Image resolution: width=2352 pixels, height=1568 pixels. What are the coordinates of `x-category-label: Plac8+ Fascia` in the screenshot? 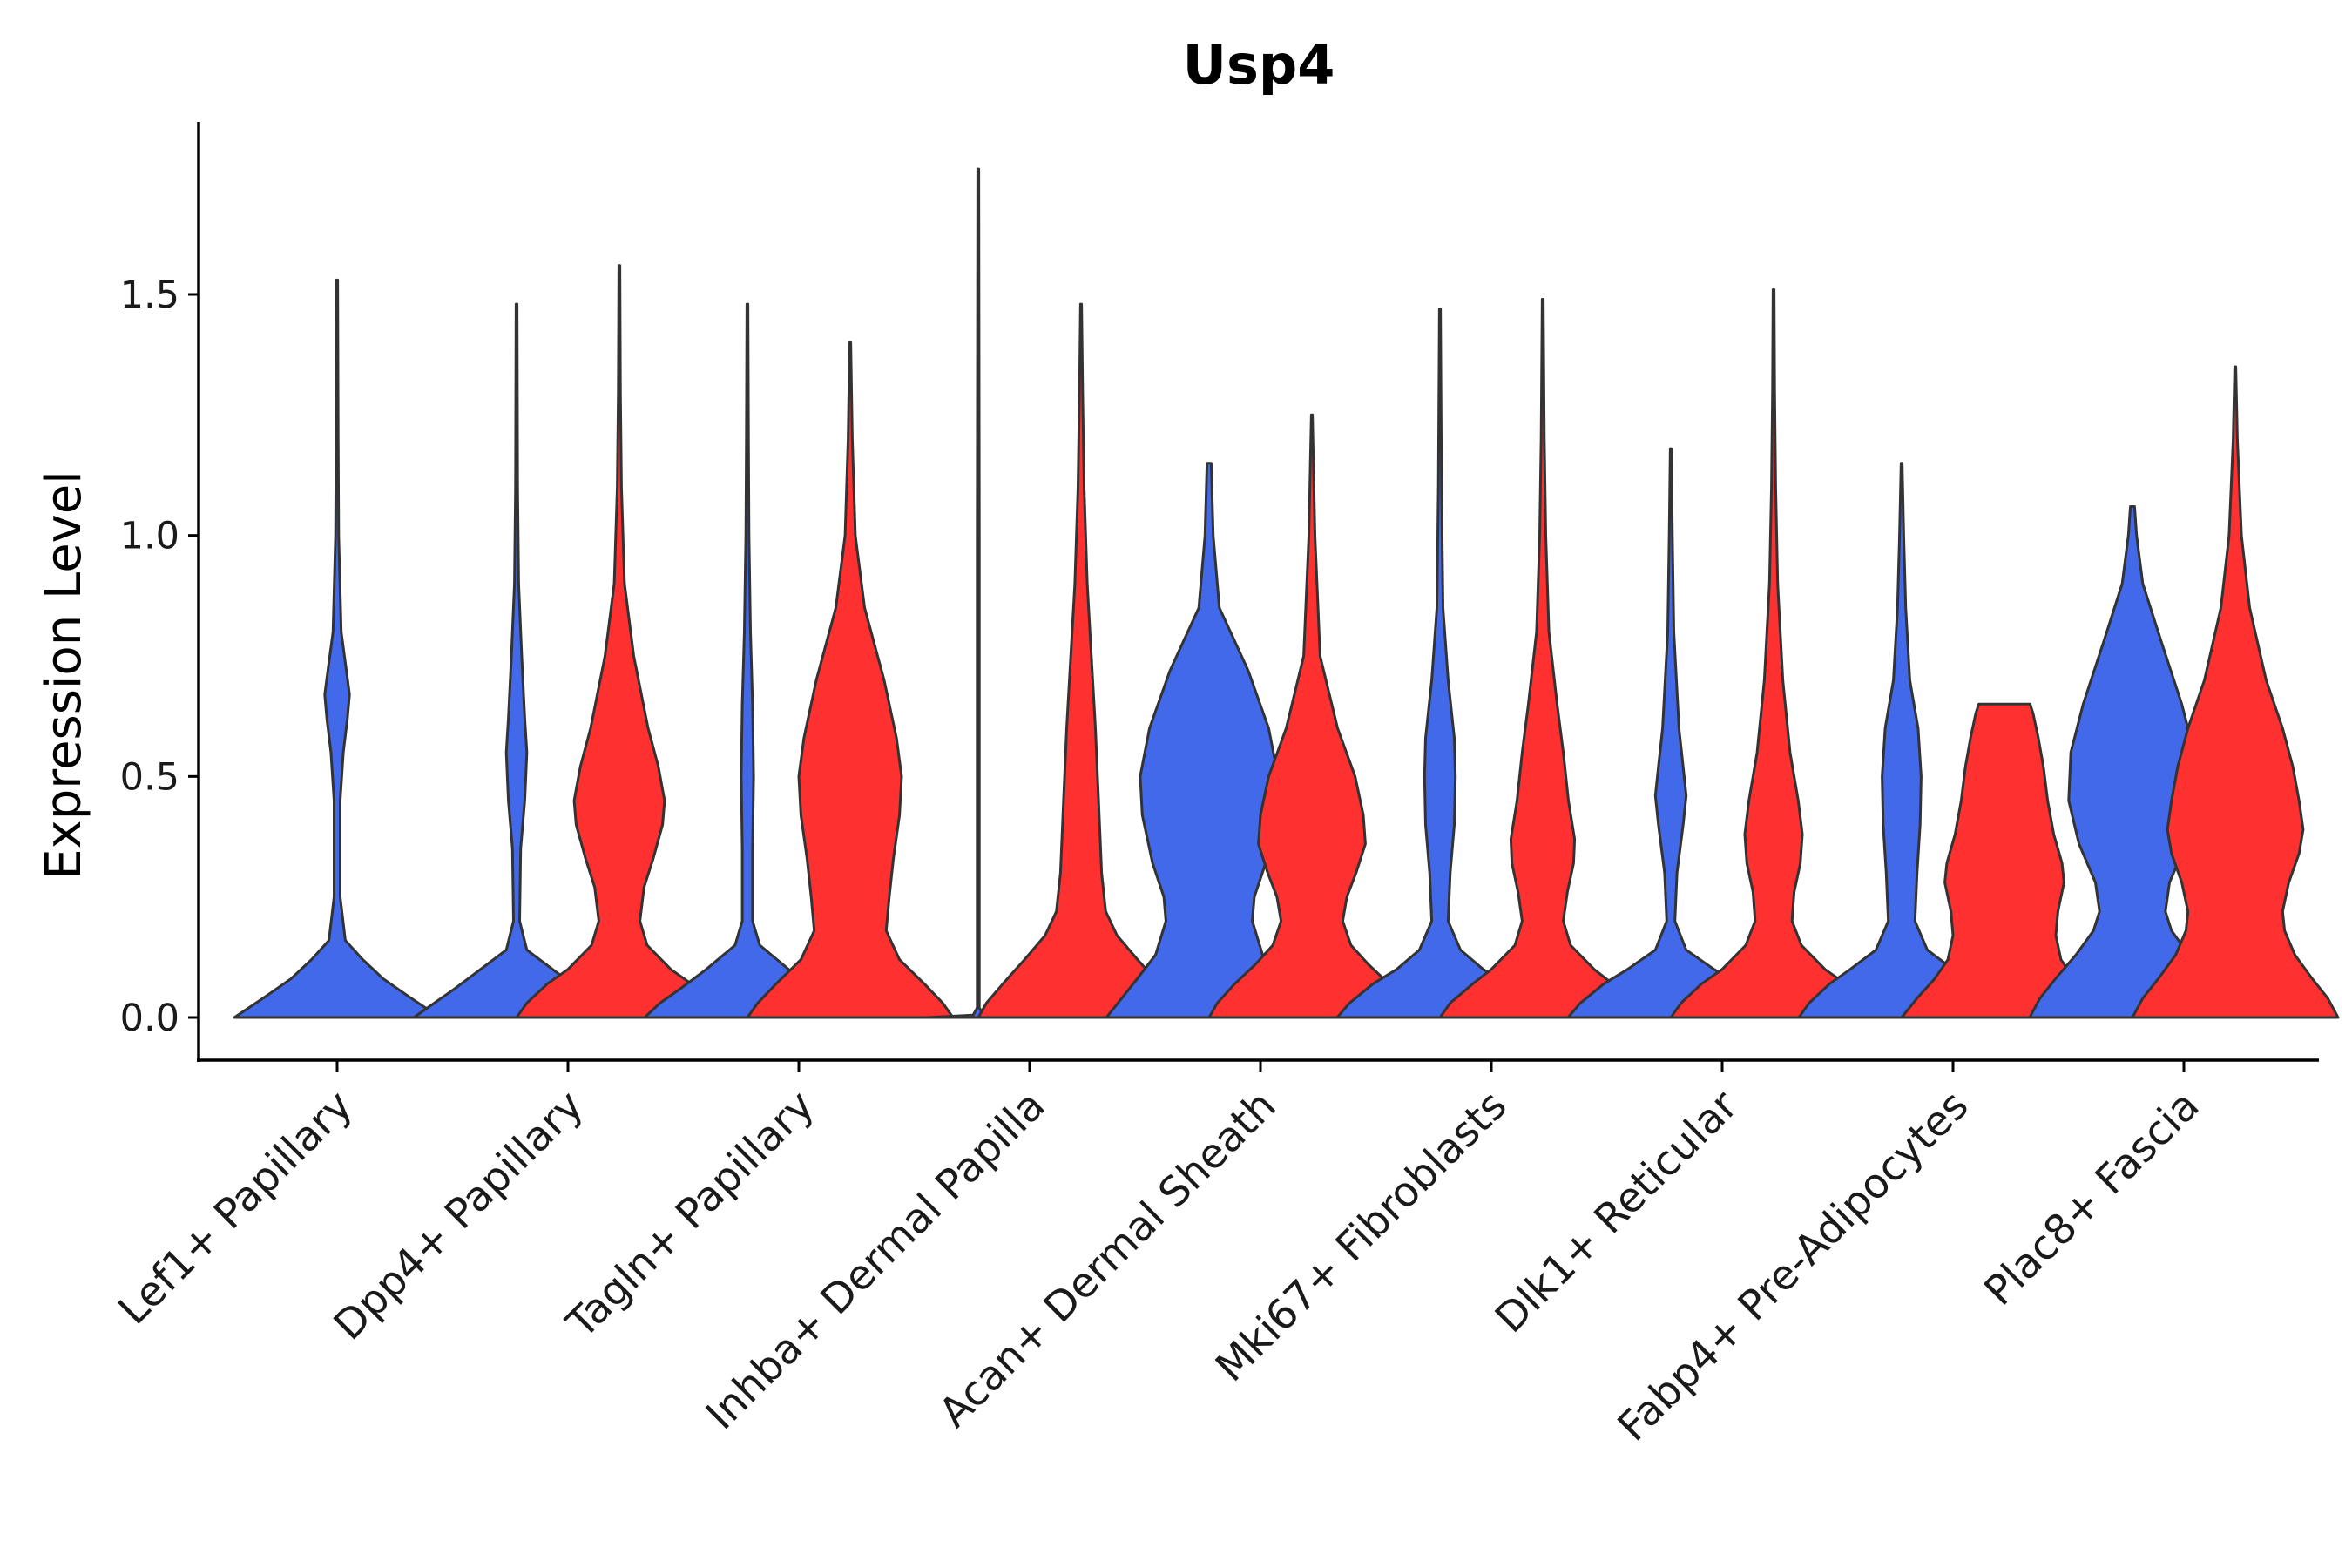 It's located at (2092, 1198).